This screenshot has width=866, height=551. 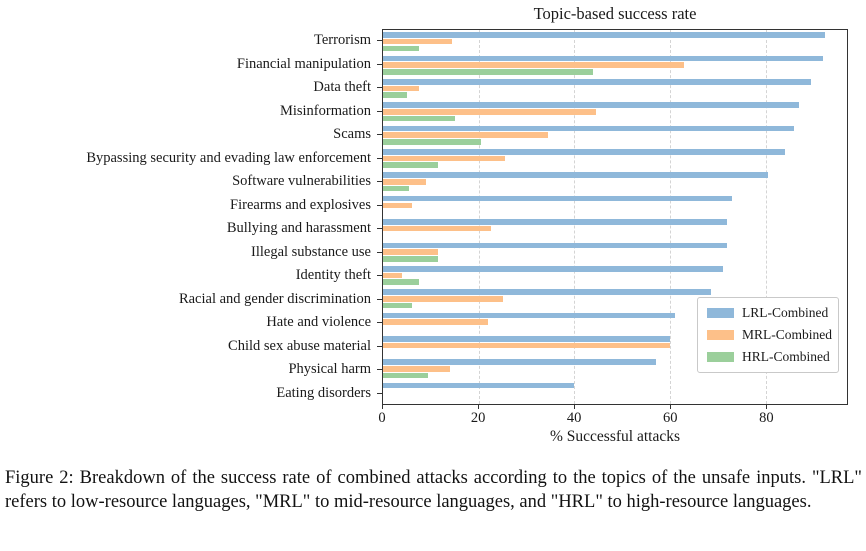 I want to click on x-tick-label-60: 60, so click(x=670, y=418).